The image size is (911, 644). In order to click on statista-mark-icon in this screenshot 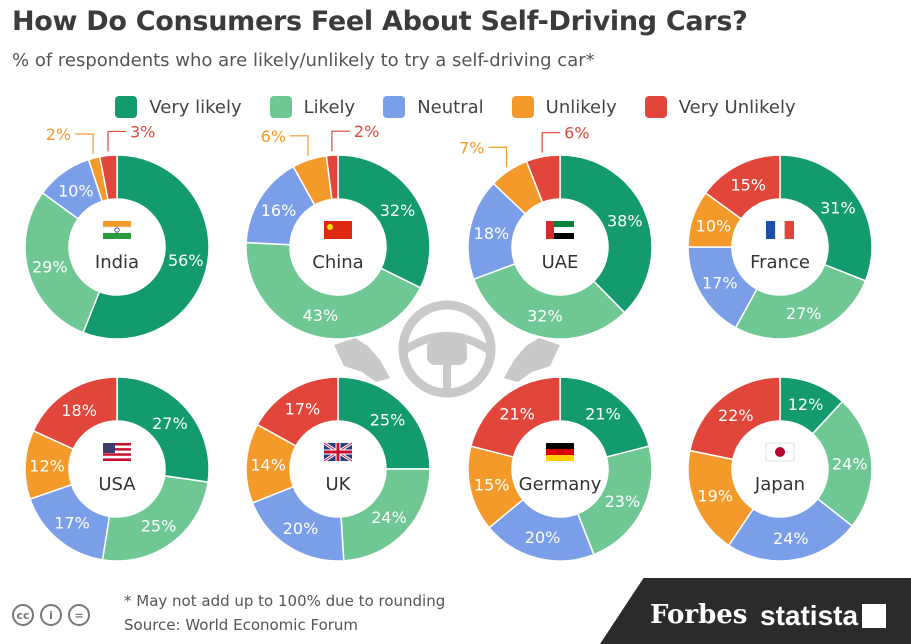, I will do `click(874, 616)`.